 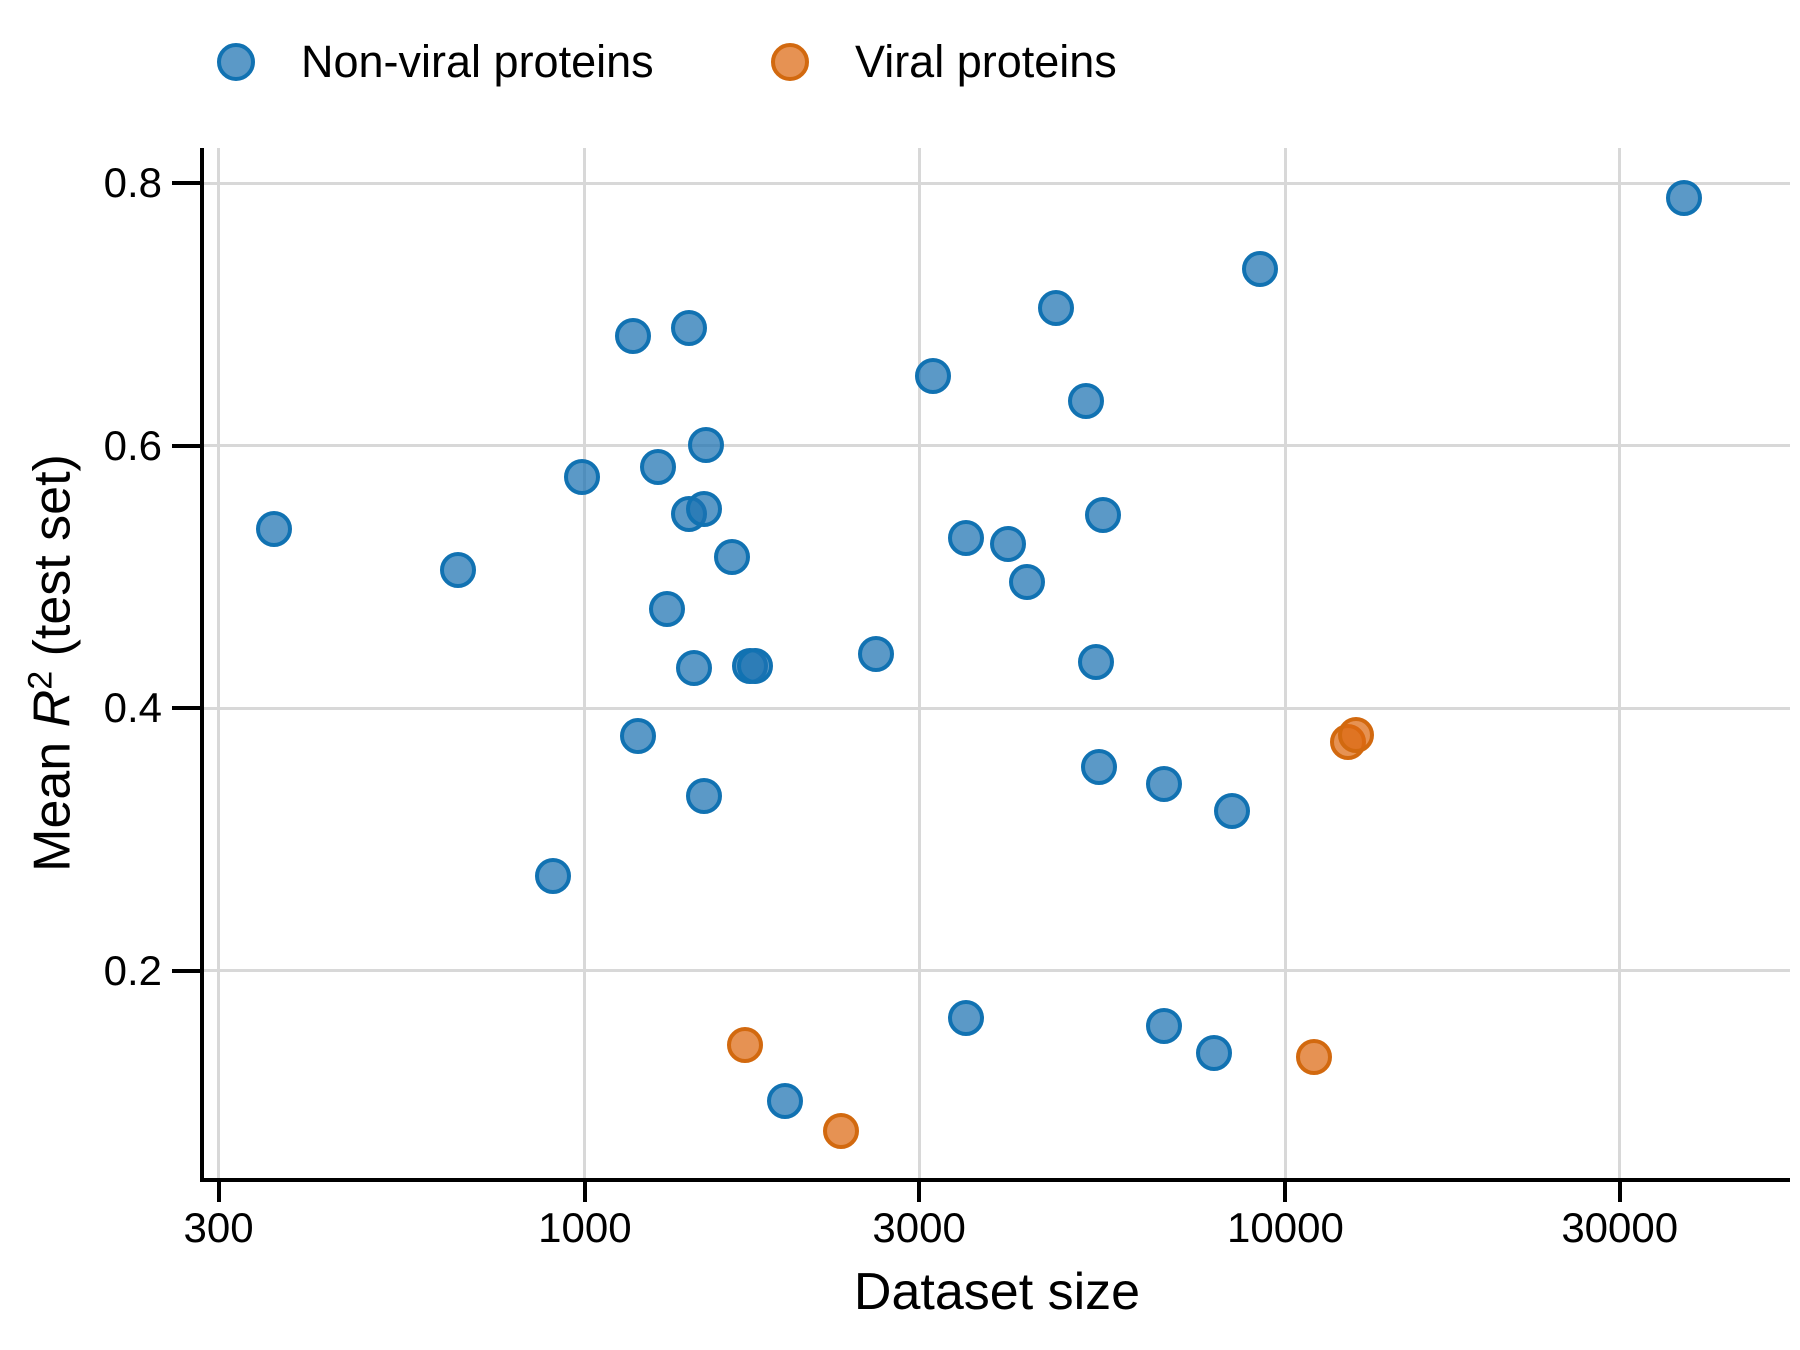 I want to click on y-gridline-0.4, so click(x=997, y=708).